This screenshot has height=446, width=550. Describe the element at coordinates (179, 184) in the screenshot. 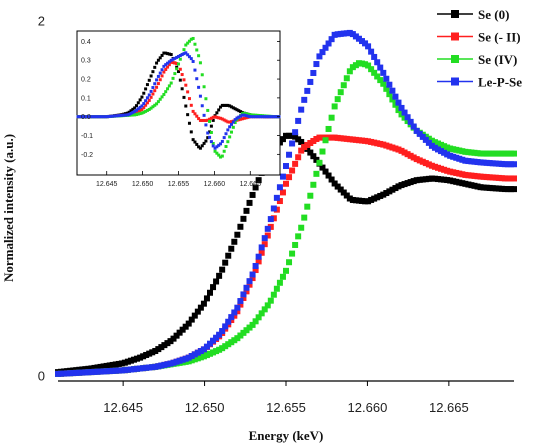

I see `inset-x-tick-label: 12.655` at that location.